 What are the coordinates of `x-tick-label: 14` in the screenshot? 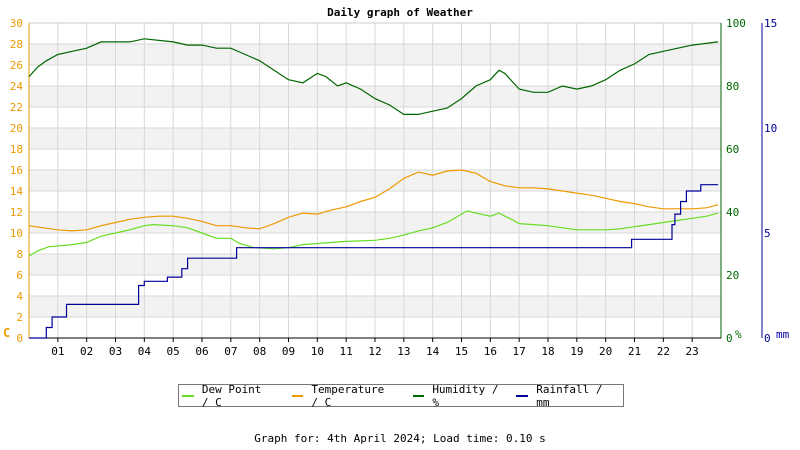 It's located at (433, 351).